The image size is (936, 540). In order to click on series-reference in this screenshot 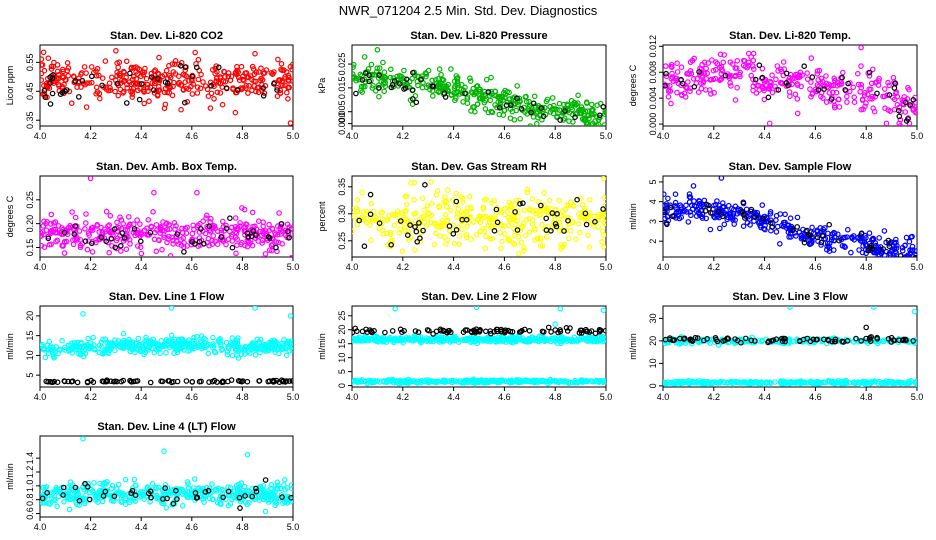, I will do `click(790, 228)`.